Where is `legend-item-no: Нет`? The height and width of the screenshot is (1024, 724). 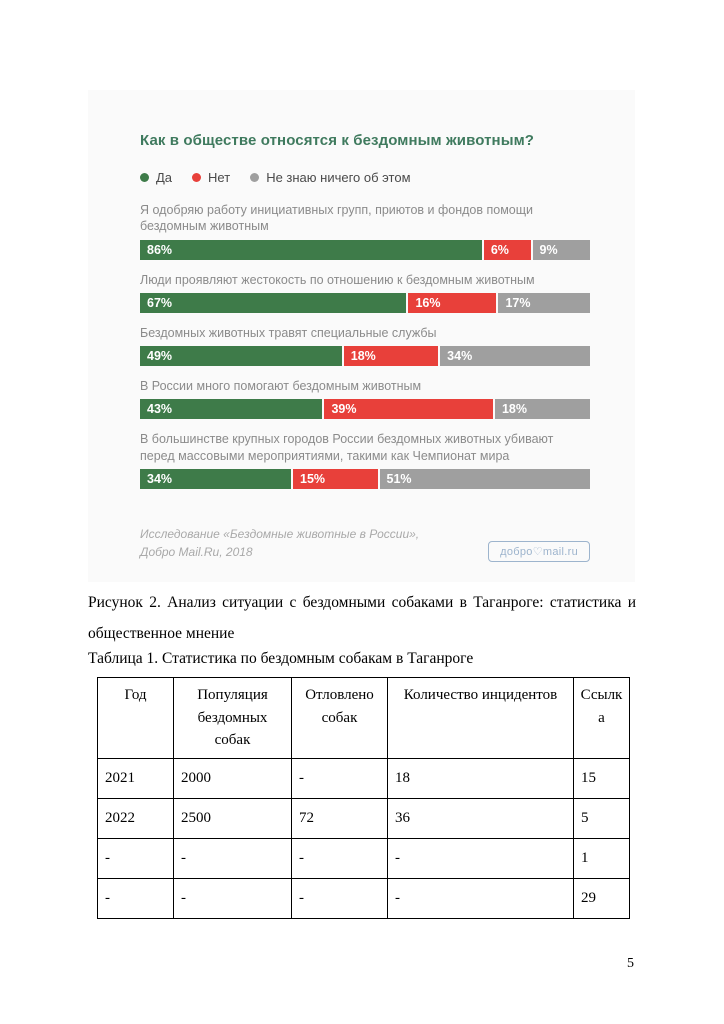 legend-item-no: Нет is located at coordinates (211, 177).